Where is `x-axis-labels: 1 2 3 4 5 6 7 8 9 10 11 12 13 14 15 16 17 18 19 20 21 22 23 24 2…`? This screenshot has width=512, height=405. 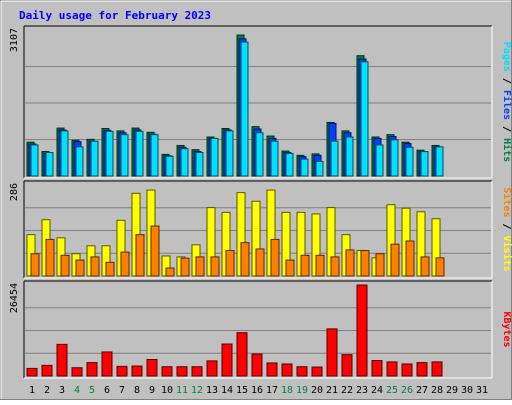 x-axis-labels: 1 2 3 4 5 6 7 8 9 10 11 12 13 14 15 16 17 18 19 20 21 22 23 24 2… is located at coordinates (258, 390).